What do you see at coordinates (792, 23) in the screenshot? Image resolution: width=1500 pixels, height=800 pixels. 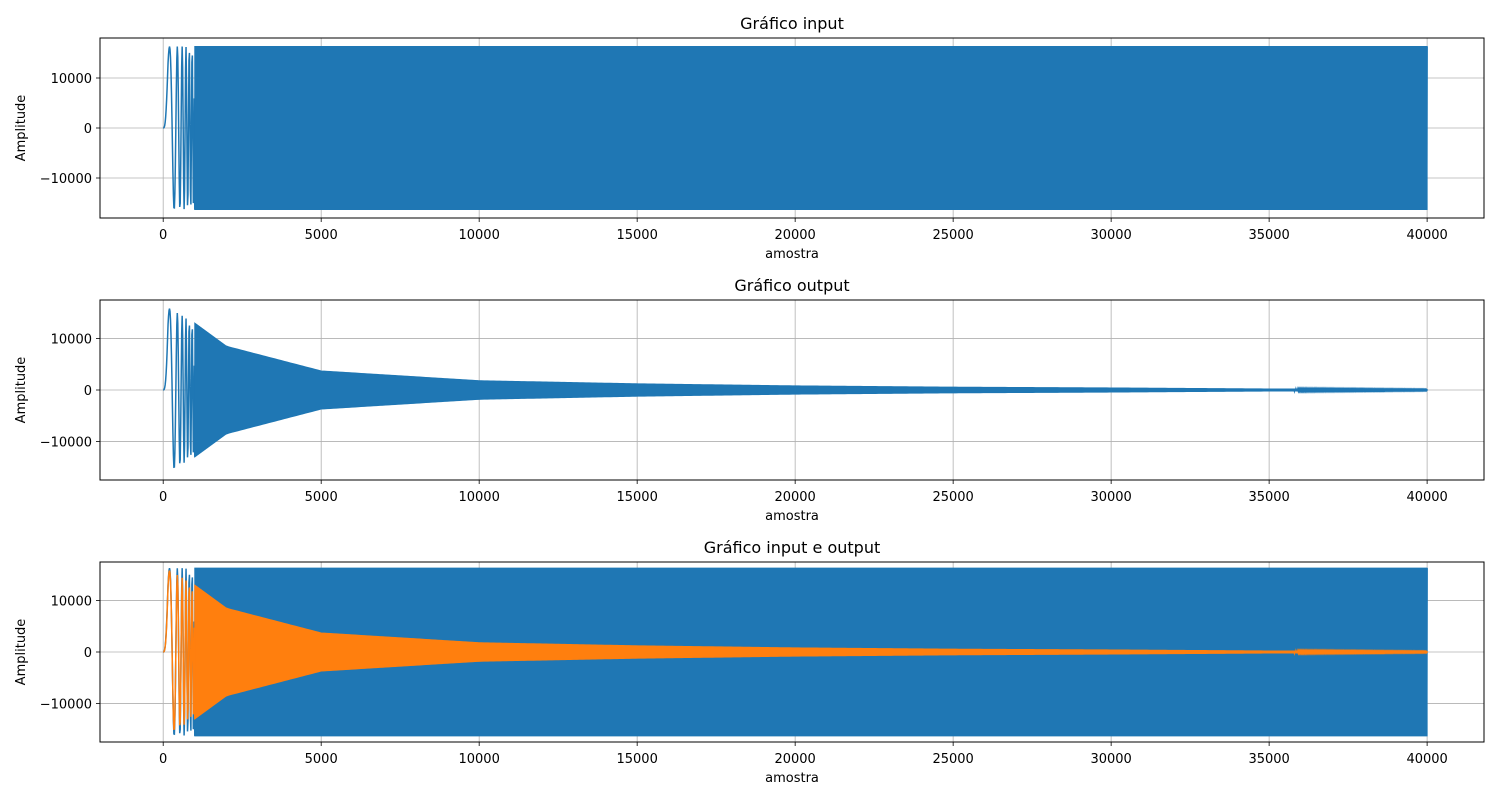 I see `chart-title: Gráfico input` at bounding box center [792, 23].